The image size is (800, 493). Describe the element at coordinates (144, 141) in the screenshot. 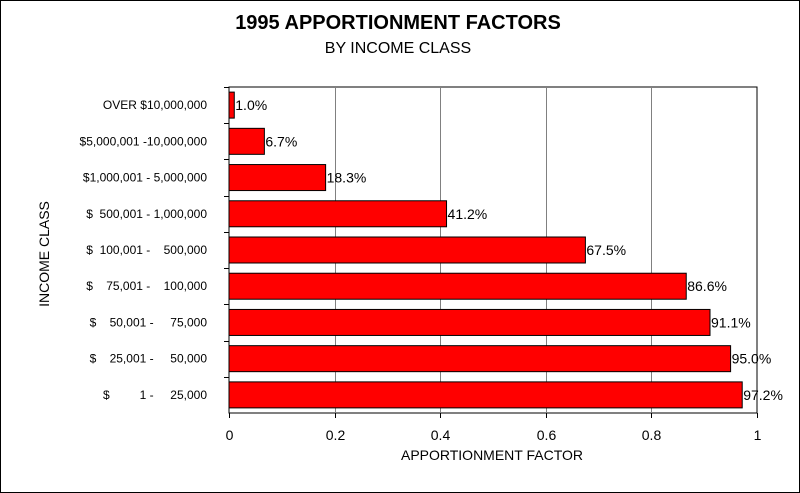

I see `category-label: $5,000,001 -10,000,000` at that location.